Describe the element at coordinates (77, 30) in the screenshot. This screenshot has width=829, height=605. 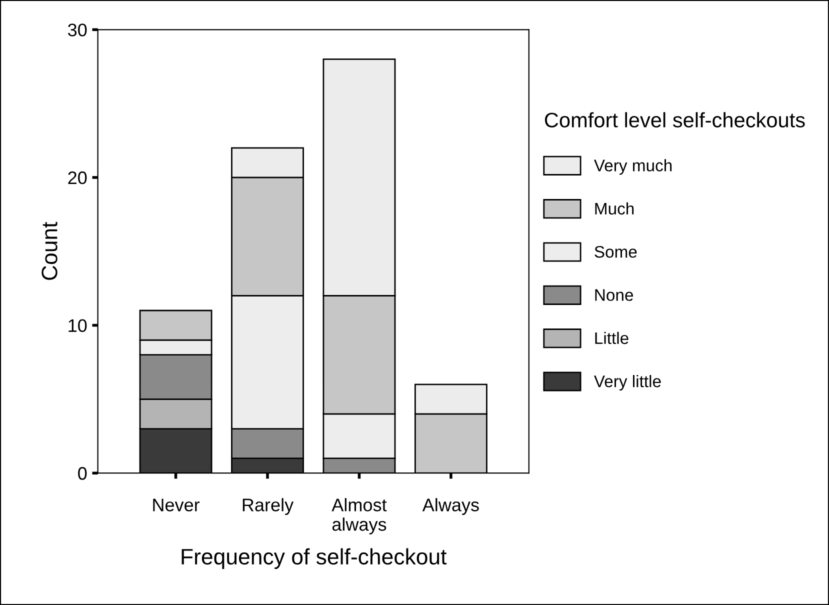
I see `y-tick-label: 30` at that location.